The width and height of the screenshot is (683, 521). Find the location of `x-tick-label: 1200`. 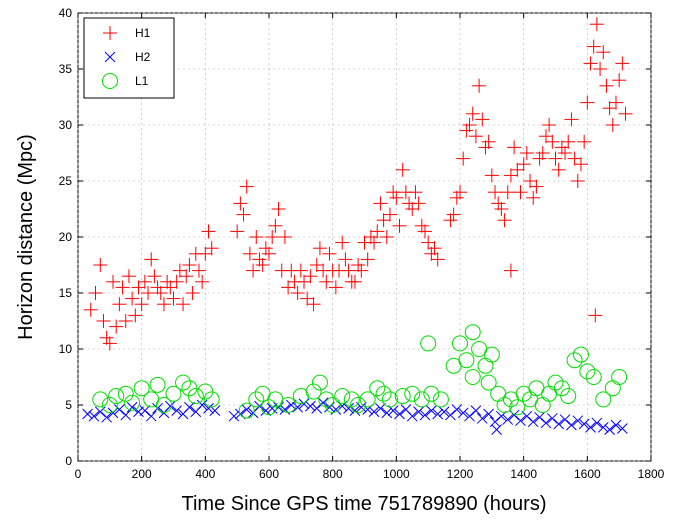

x-tick-label: 1200 is located at coordinates (460, 474).